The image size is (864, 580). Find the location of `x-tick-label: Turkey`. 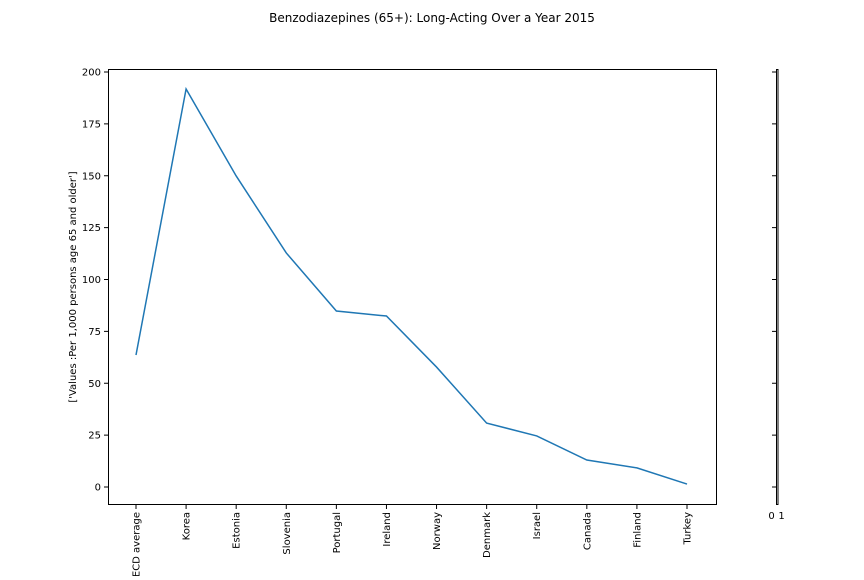

x-tick-label: Turkey is located at coordinates (688, 529).